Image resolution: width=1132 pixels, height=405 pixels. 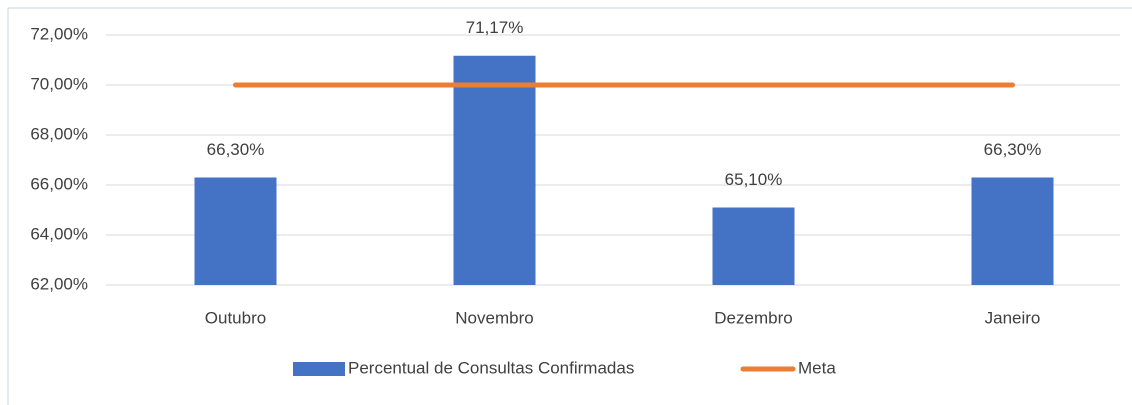 I want to click on y-tick-label: 68,00%, so click(x=59, y=133).